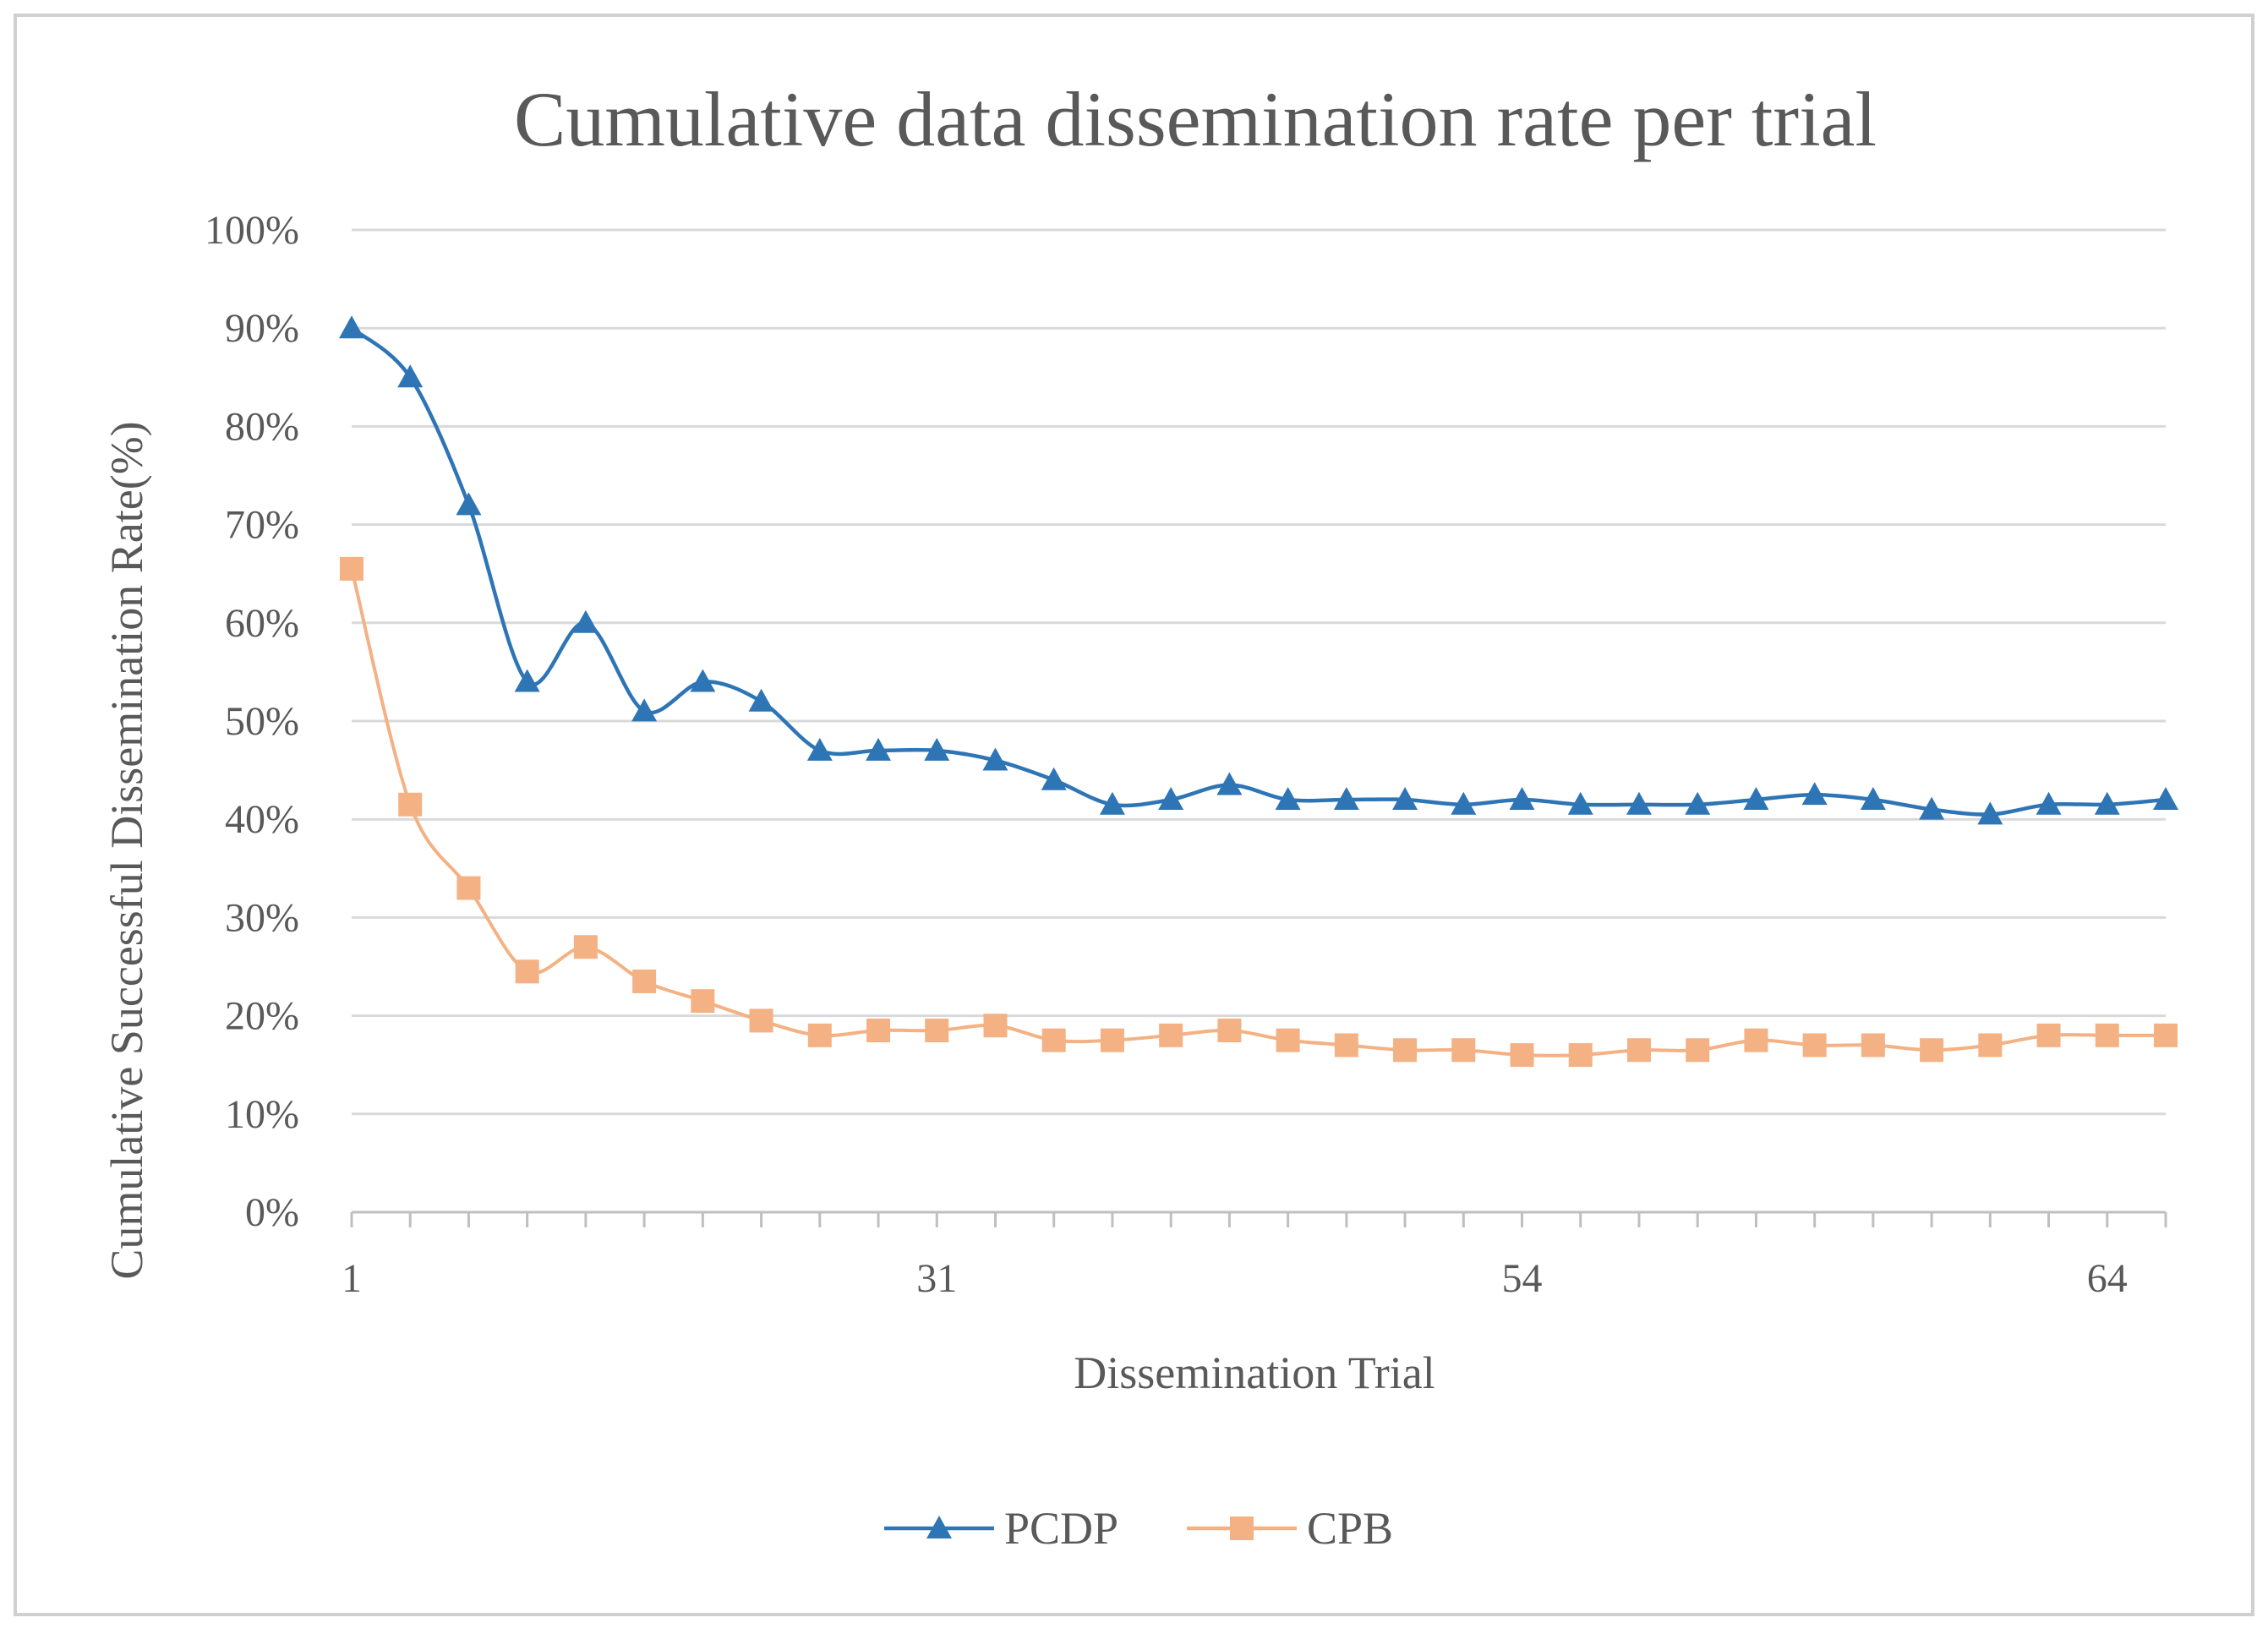  I want to click on x-tick-label: 31, so click(936, 1278).